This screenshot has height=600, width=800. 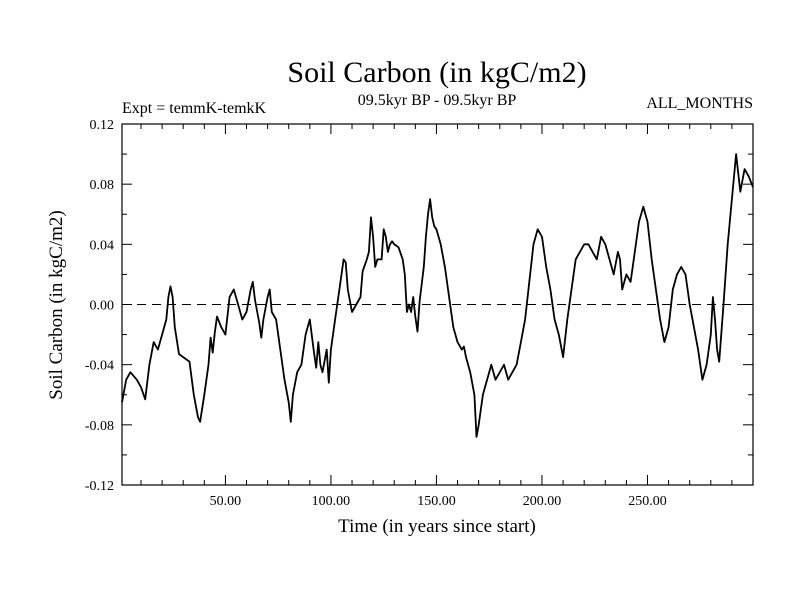 I want to click on y-tick-label: 0.08, so click(x=102, y=185).